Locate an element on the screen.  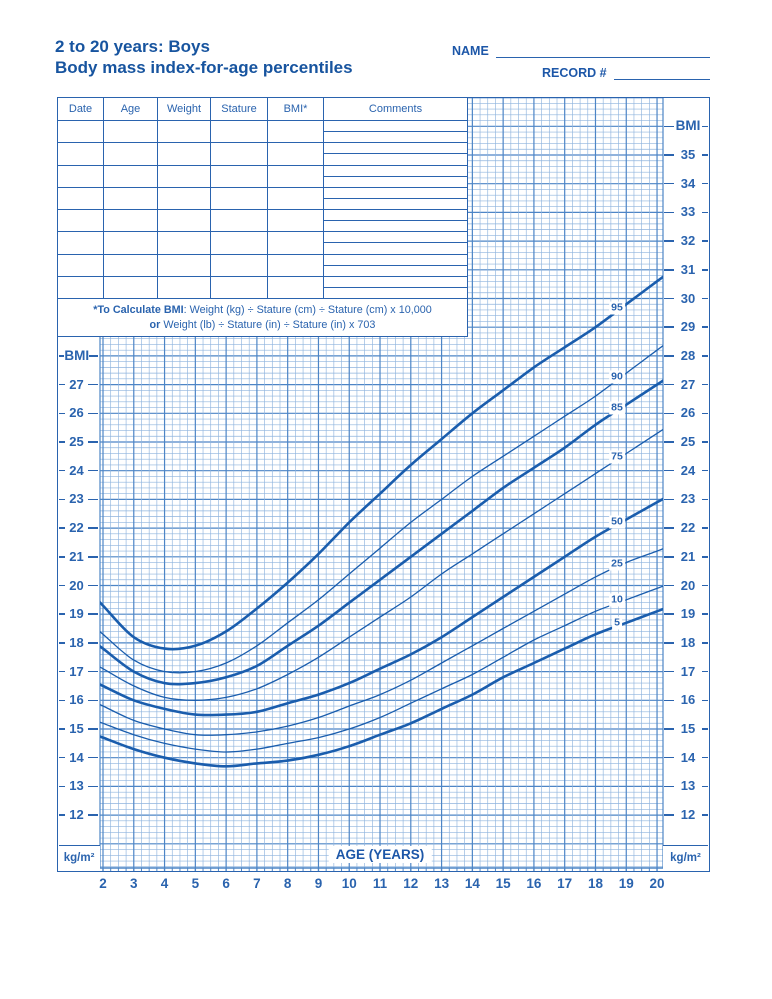
age-tick-16: 16 is located at coordinates (534, 883).